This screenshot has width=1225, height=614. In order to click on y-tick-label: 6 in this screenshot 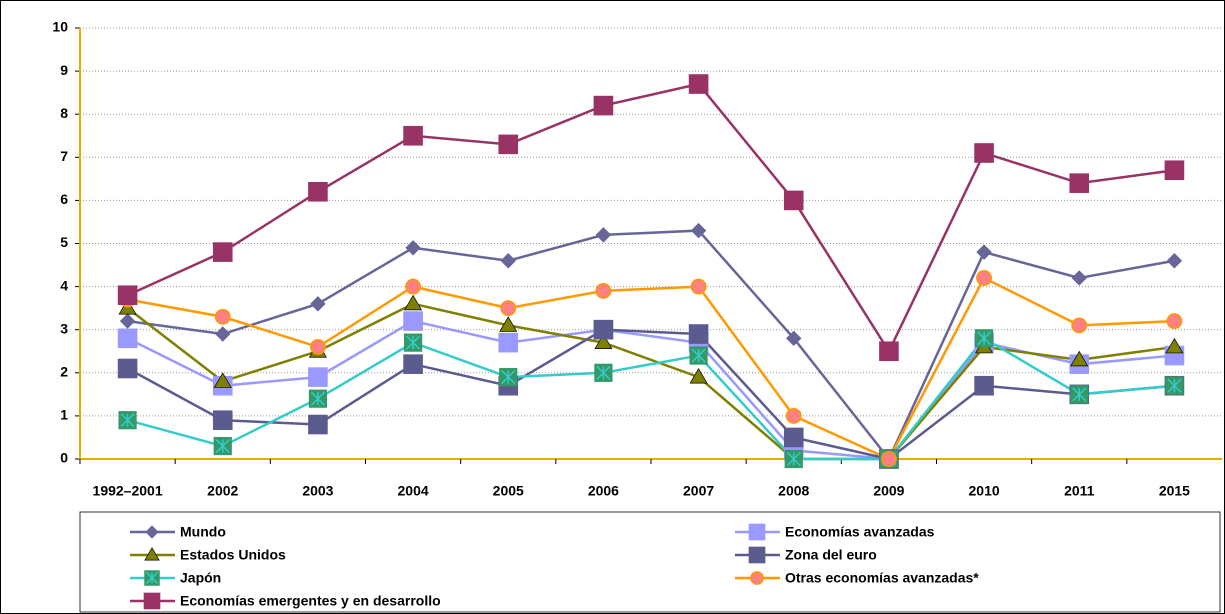, I will do `click(64, 199)`.